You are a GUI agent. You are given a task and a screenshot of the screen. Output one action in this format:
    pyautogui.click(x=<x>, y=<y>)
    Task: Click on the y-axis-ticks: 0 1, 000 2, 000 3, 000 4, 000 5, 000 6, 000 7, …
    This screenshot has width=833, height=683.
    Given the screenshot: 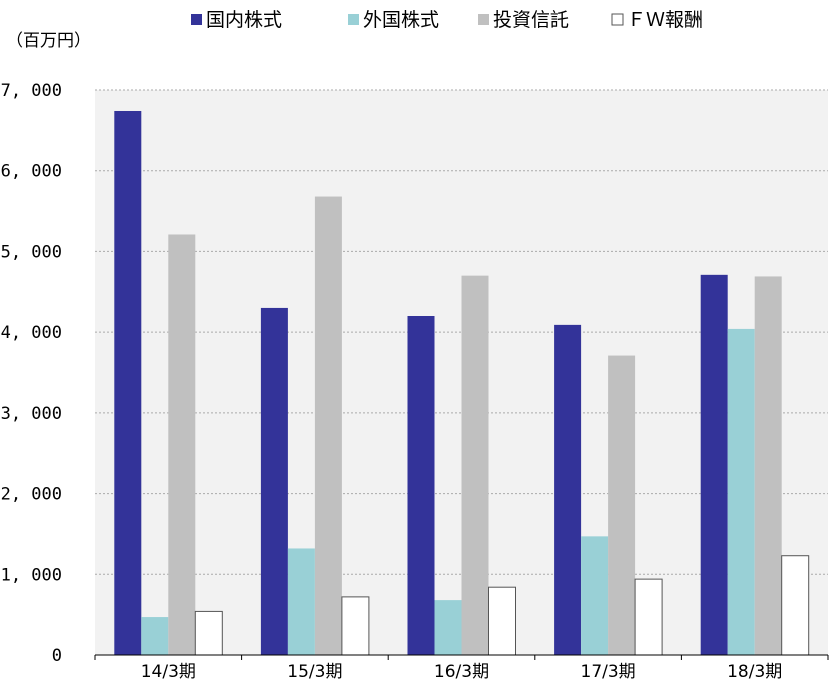 What is the action you would take?
    pyautogui.click(x=31, y=373)
    